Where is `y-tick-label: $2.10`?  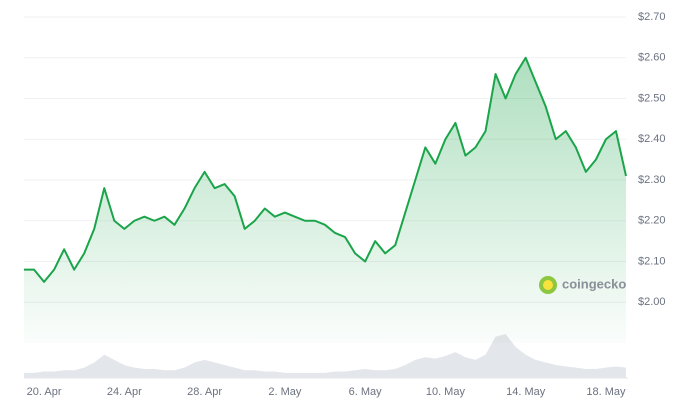 y-tick-label: $2.10 is located at coordinates (652, 261).